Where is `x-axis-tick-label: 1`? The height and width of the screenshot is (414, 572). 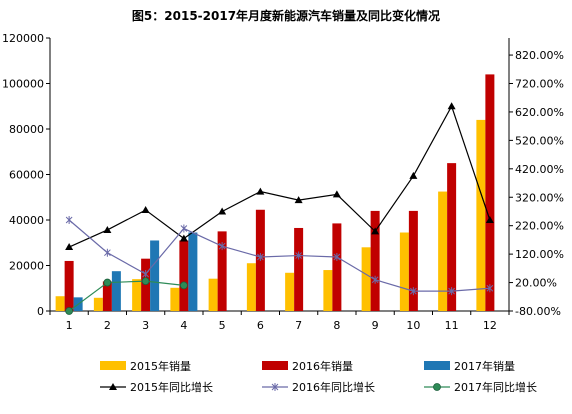
x-axis-tick-label: 1 is located at coordinates (69, 325).